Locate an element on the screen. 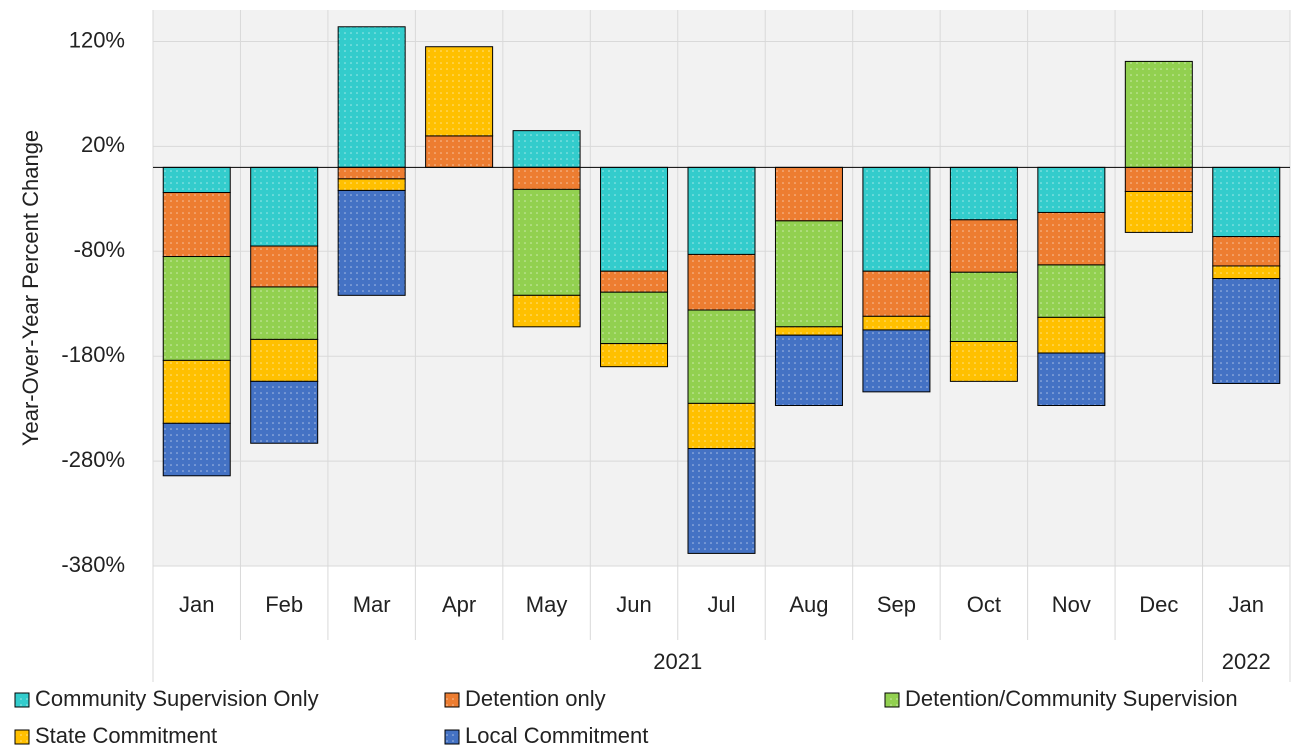 This screenshot has width=1305, height=749. y-tick-label: -380% is located at coordinates (93, 564).